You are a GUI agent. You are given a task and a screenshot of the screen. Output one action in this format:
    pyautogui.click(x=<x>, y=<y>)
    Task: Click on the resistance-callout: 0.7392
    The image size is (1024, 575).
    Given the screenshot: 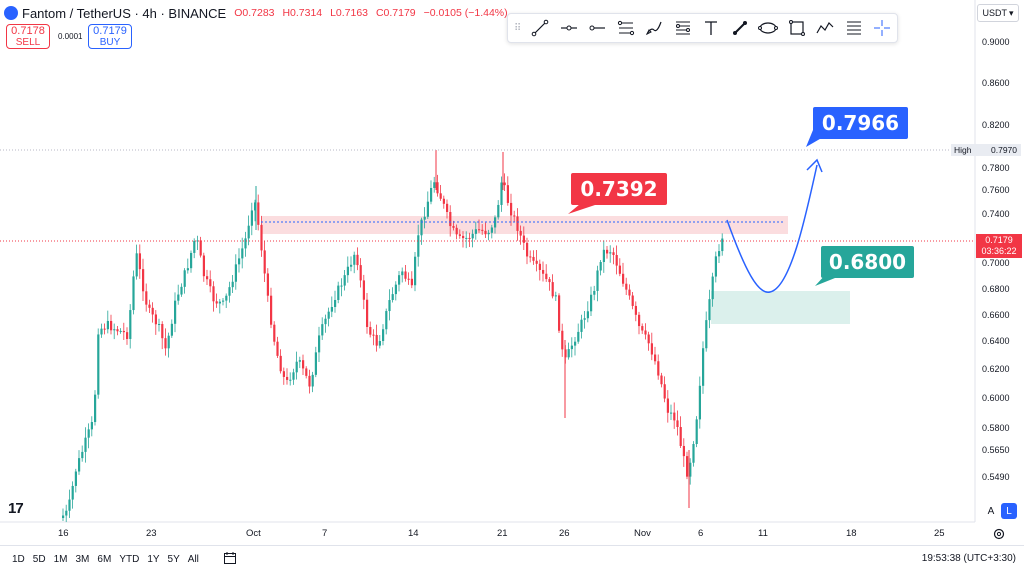 What is the action you would take?
    pyautogui.click(x=619, y=189)
    